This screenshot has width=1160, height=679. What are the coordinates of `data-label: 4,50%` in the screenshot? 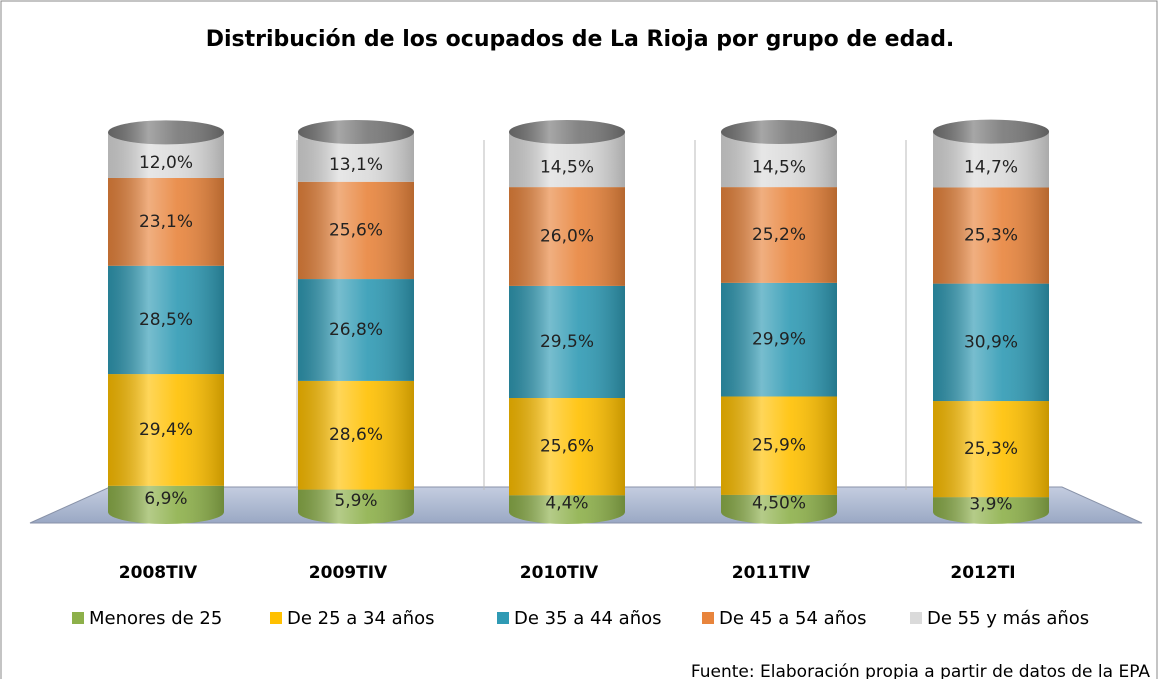 It's located at (779, 503).